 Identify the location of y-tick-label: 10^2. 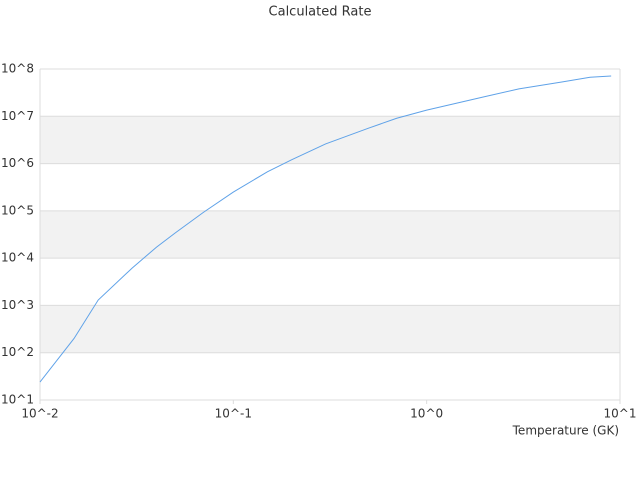
(17, 352).